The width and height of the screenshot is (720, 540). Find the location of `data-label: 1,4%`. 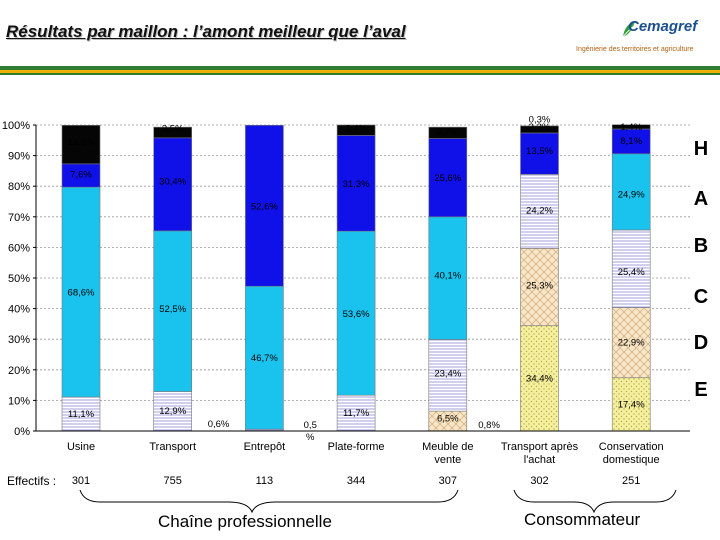

data-label: 1,4% is located at coordinates (631, 127).